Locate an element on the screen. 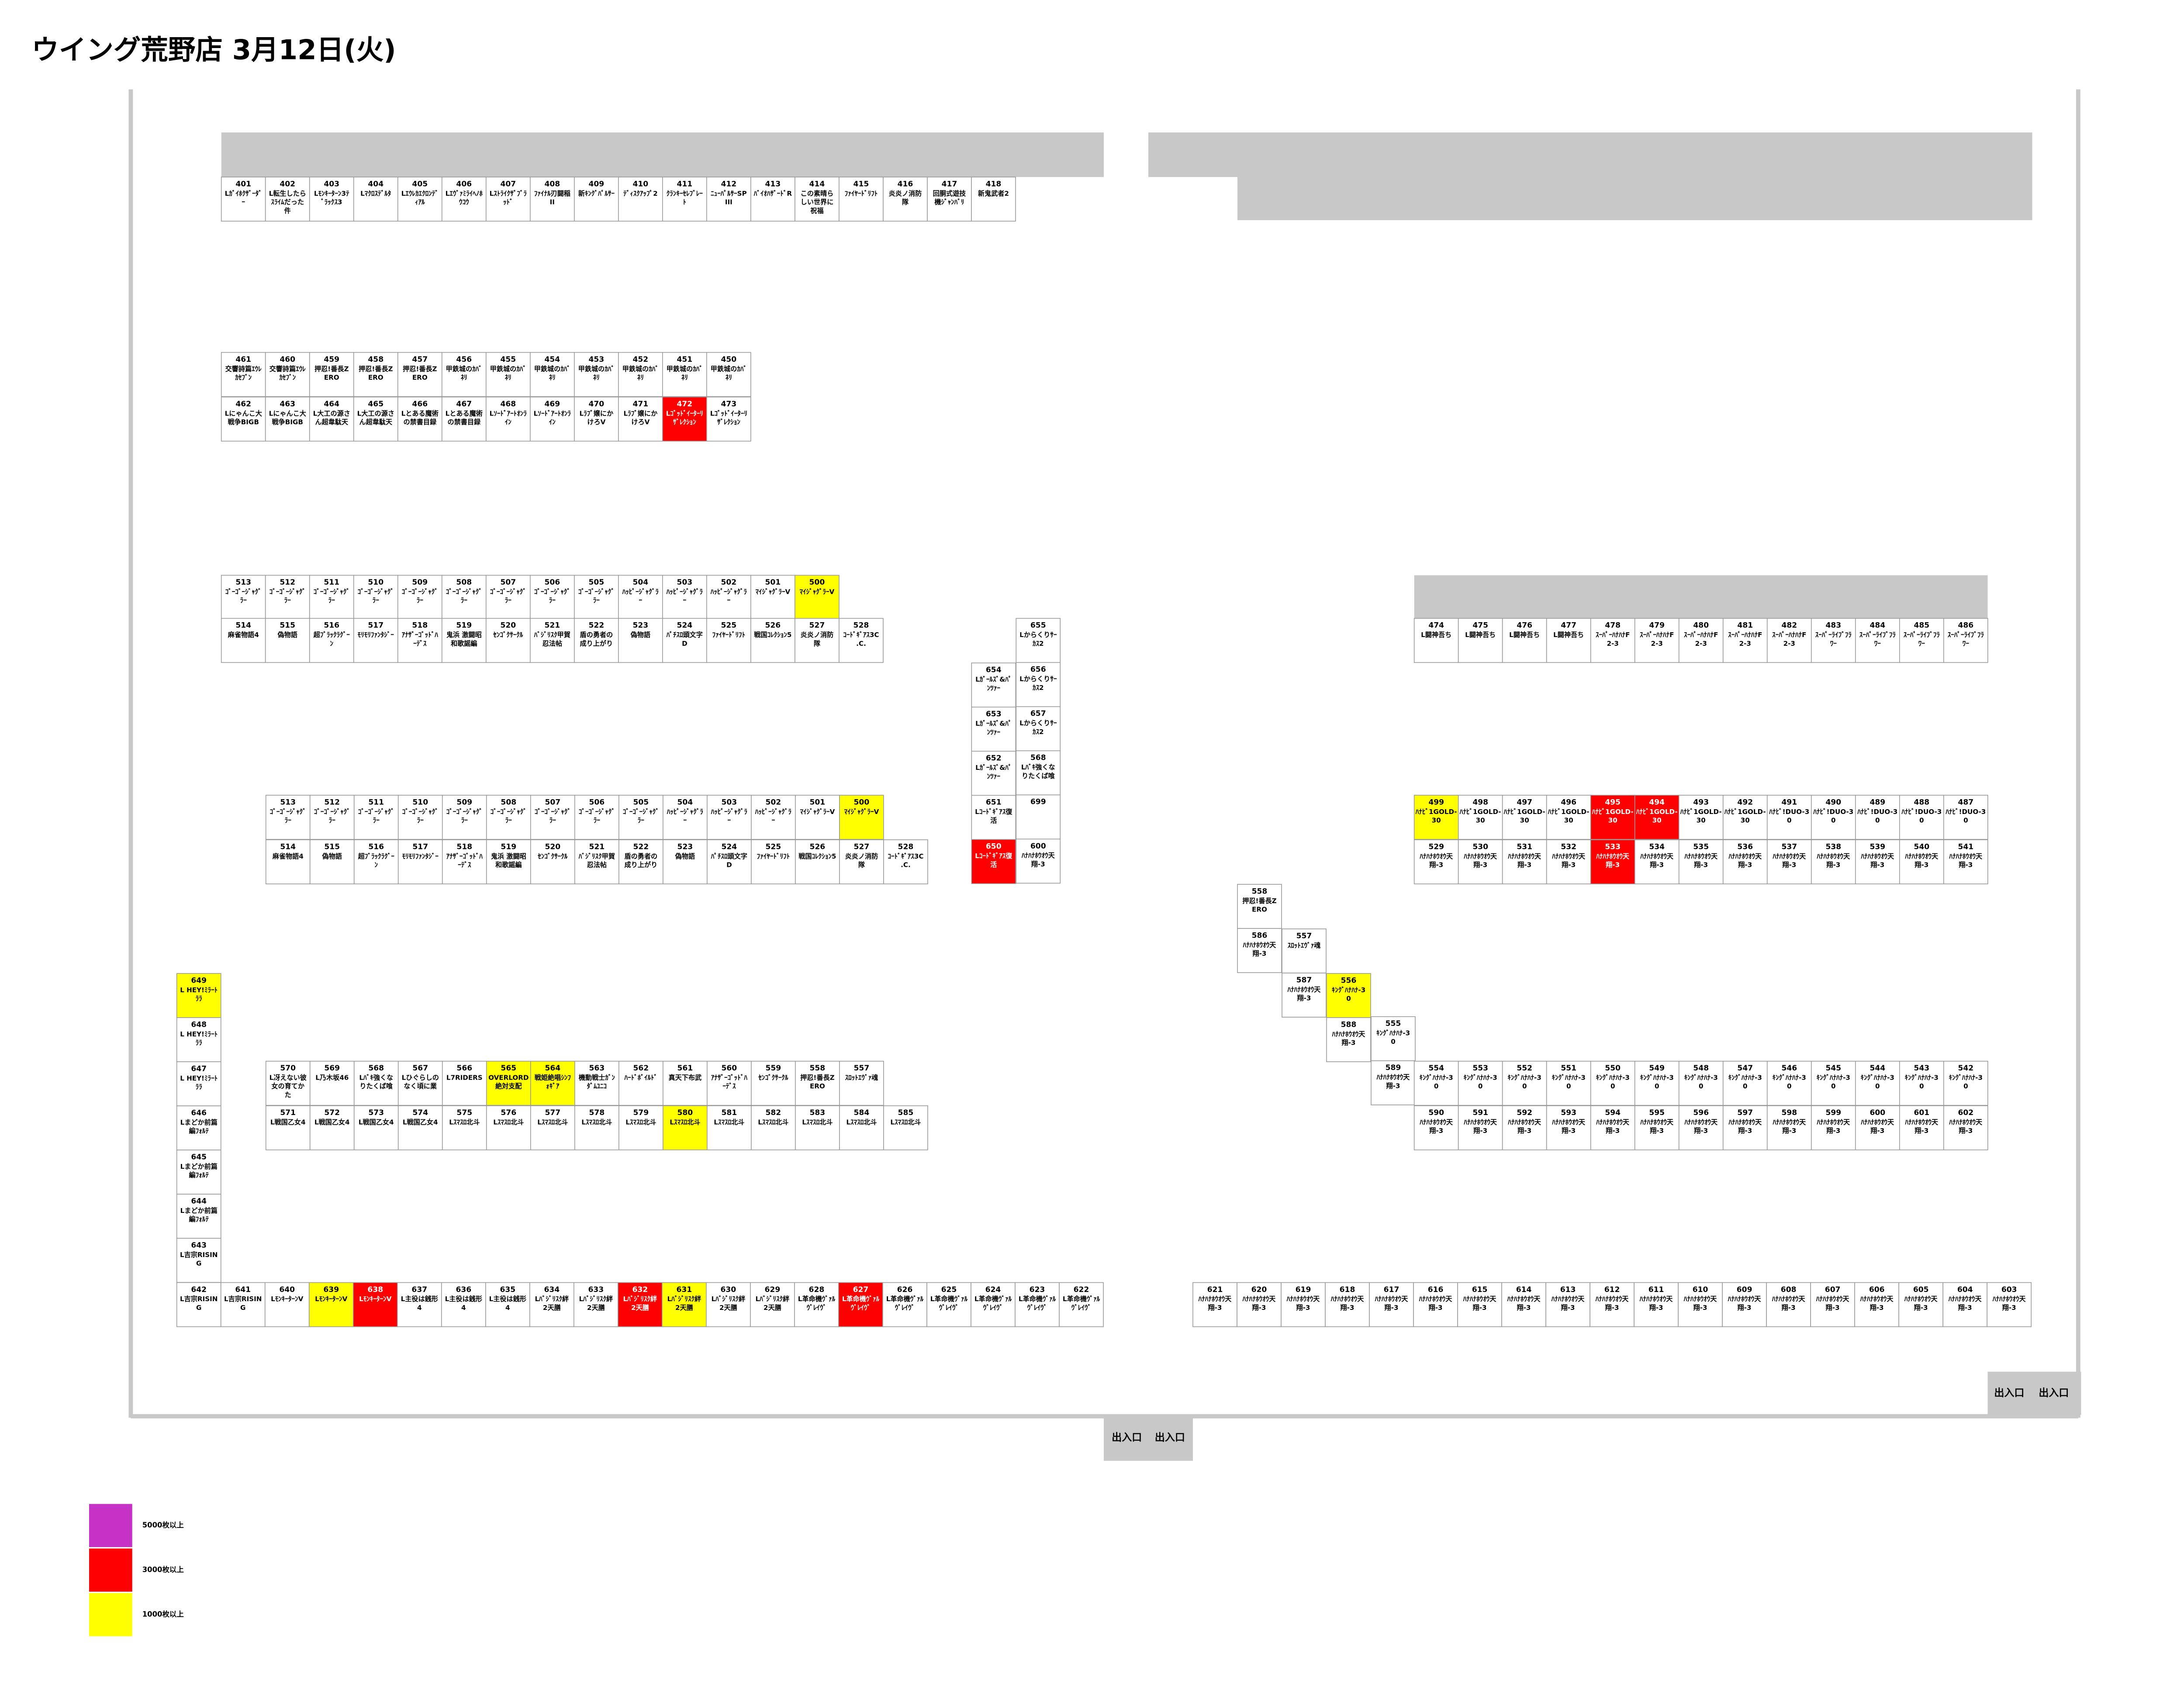  machine-number: 522 is located at coordinates (596, 625).